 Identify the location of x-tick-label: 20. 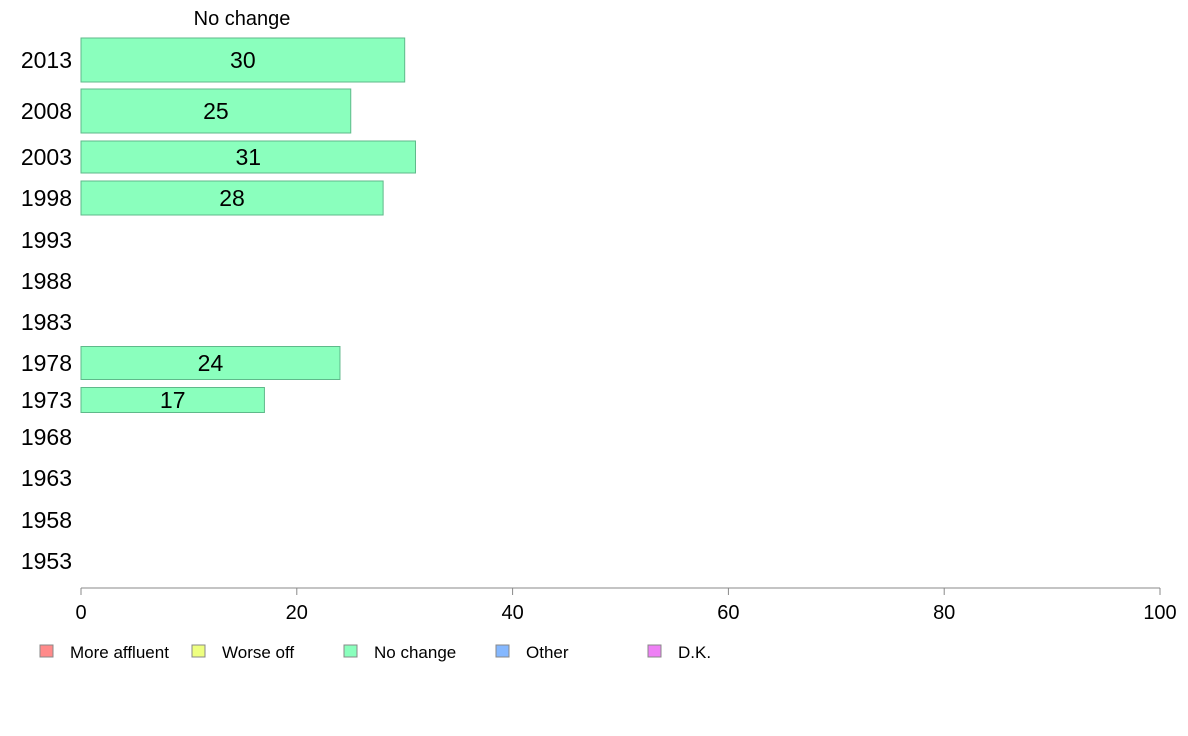
(297, 613).